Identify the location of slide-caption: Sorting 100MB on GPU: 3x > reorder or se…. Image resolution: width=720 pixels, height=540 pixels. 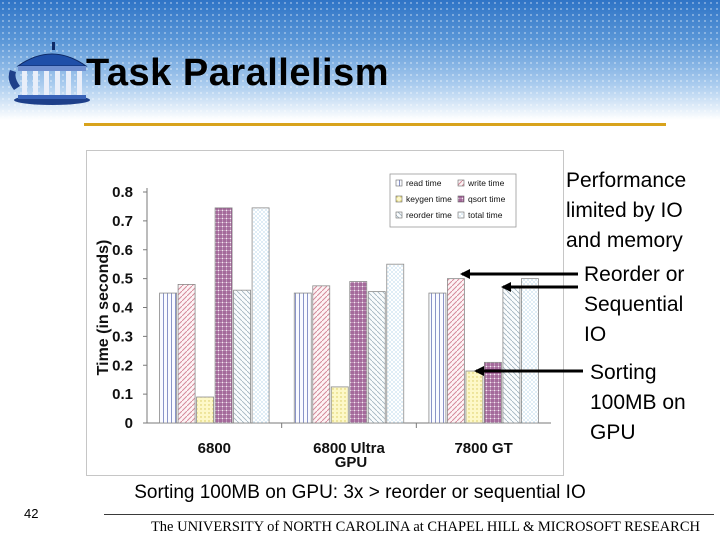
(360, 492).